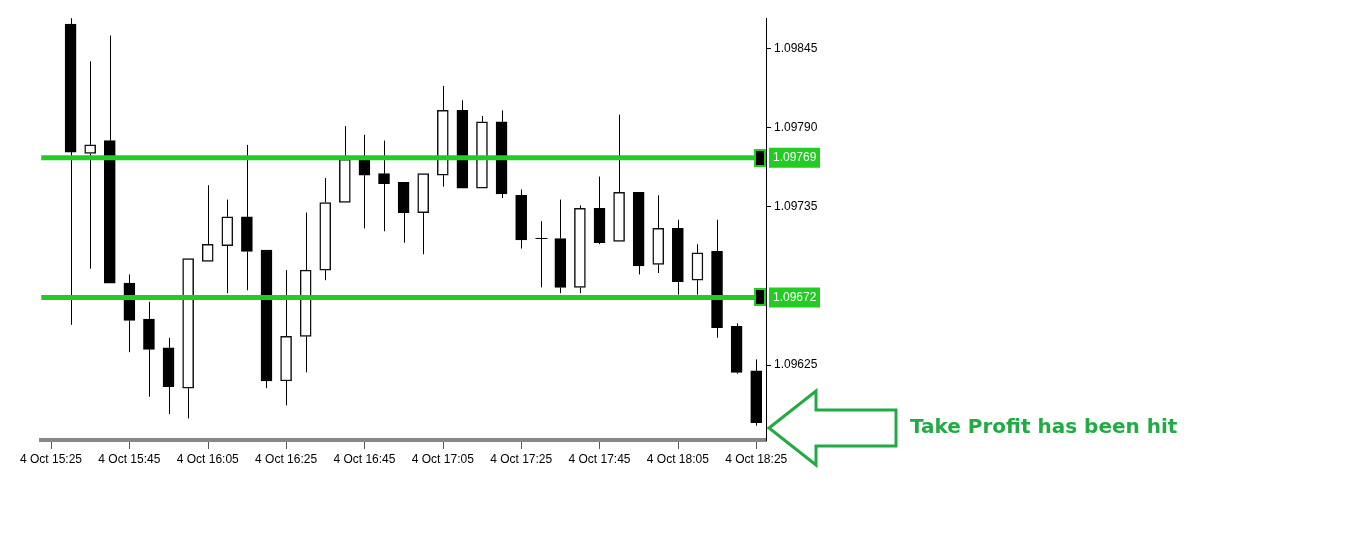 The image size is (1358, 556). Describe the element at coordinates (1044, 426) in the screenshot. I see `text: Take Profit has been hit` at that location.